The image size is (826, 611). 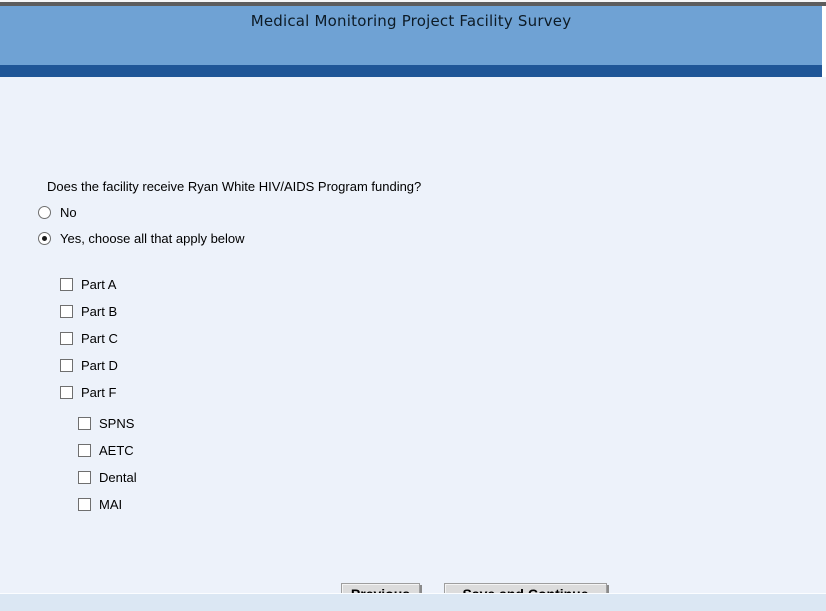 What do you see at coordinates (66, 392) in the screenshot?
I see `checkbox-part-f` at bounding box center [66, 392].